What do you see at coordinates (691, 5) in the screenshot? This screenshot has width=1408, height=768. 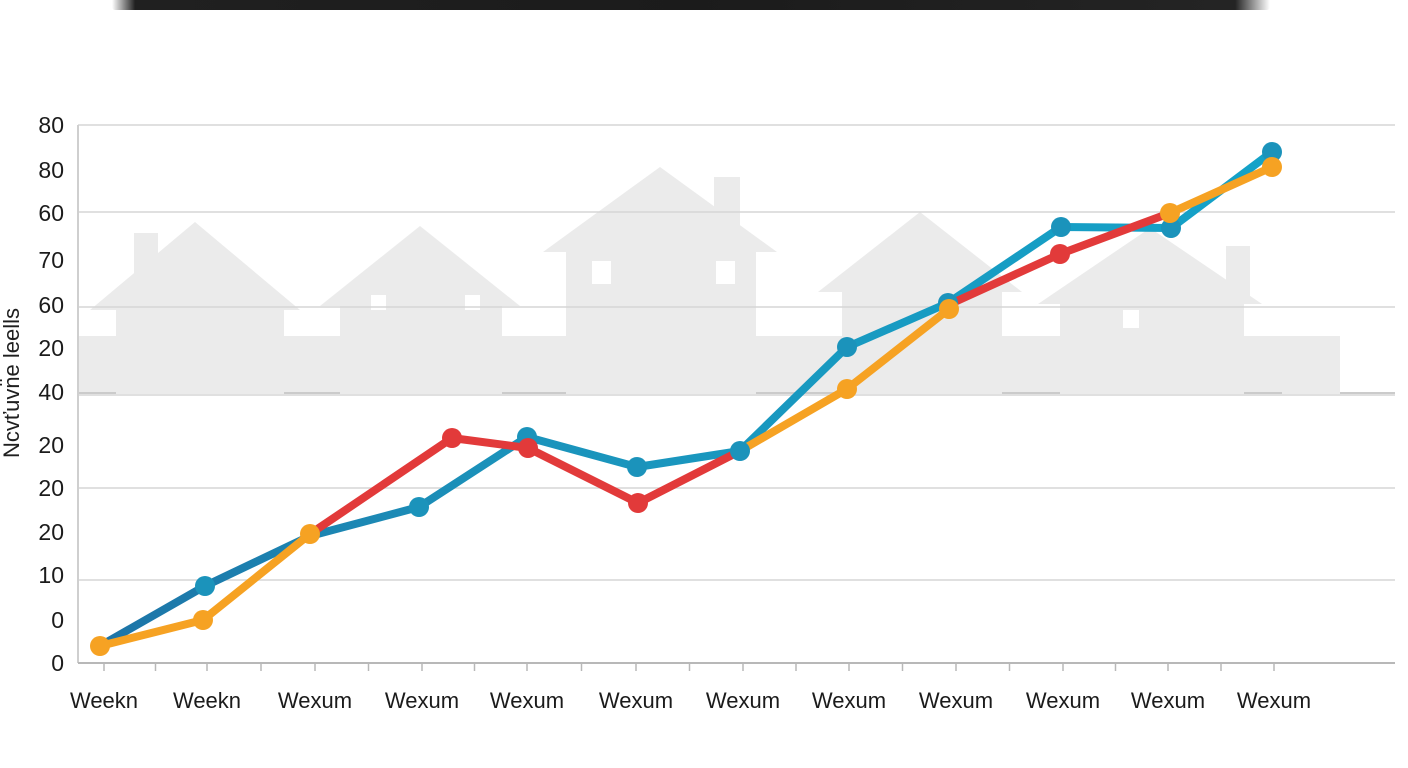 I see `top-edge-artifact` at bounding box center [691, 5].